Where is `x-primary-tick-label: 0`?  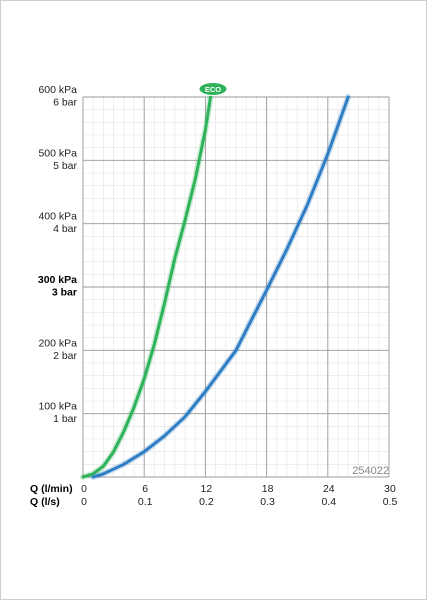
x-primary-tick-label: 0 is located at coordinates (84, 489).